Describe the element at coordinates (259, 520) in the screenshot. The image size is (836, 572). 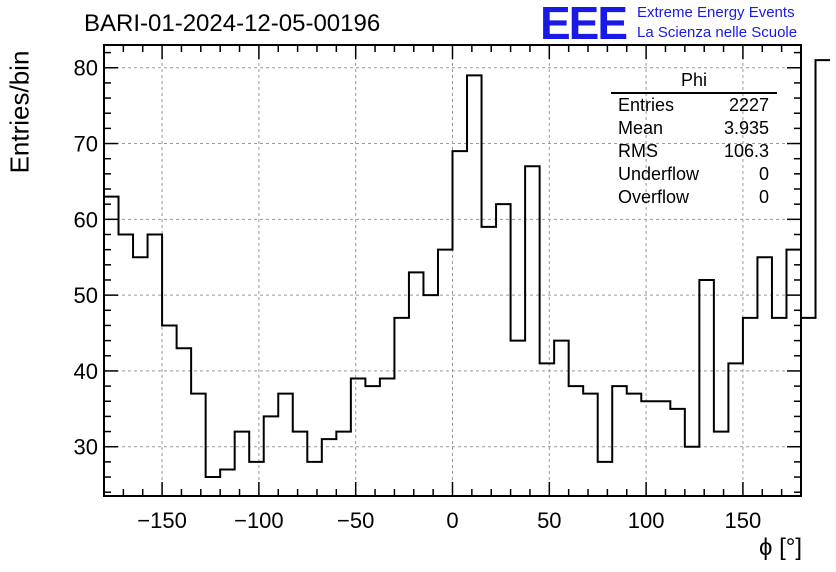
I see `x-tick-label: −100` at that location.